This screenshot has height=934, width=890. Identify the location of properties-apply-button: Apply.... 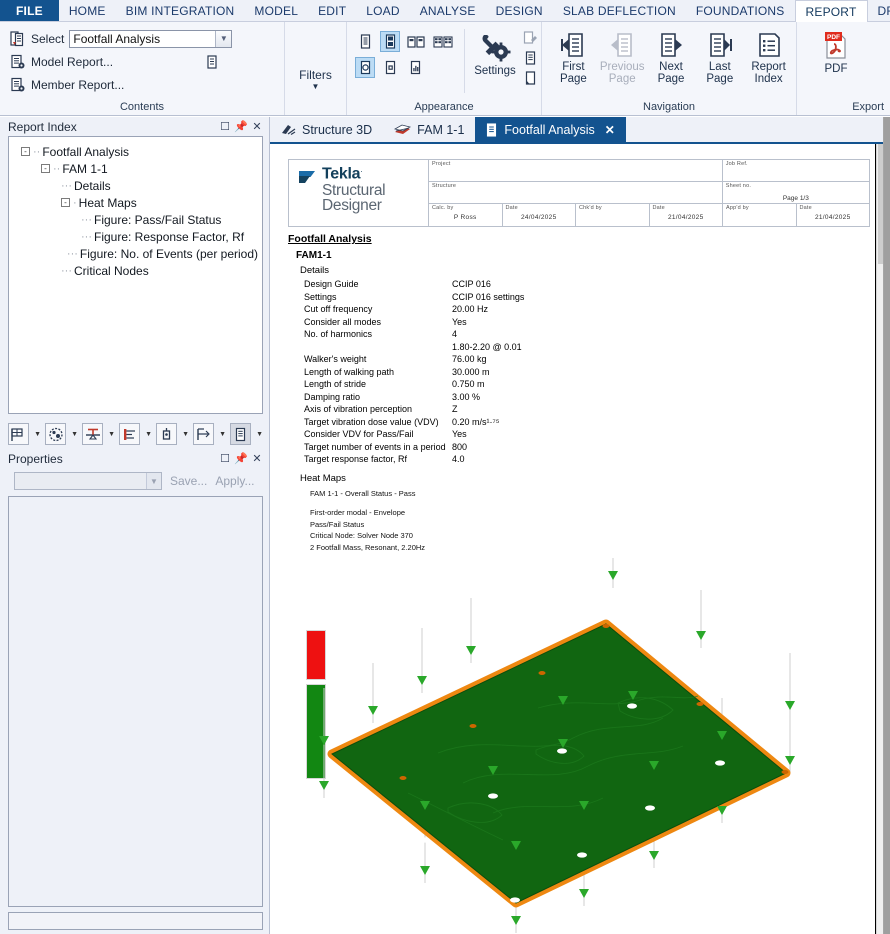
(235, 481).